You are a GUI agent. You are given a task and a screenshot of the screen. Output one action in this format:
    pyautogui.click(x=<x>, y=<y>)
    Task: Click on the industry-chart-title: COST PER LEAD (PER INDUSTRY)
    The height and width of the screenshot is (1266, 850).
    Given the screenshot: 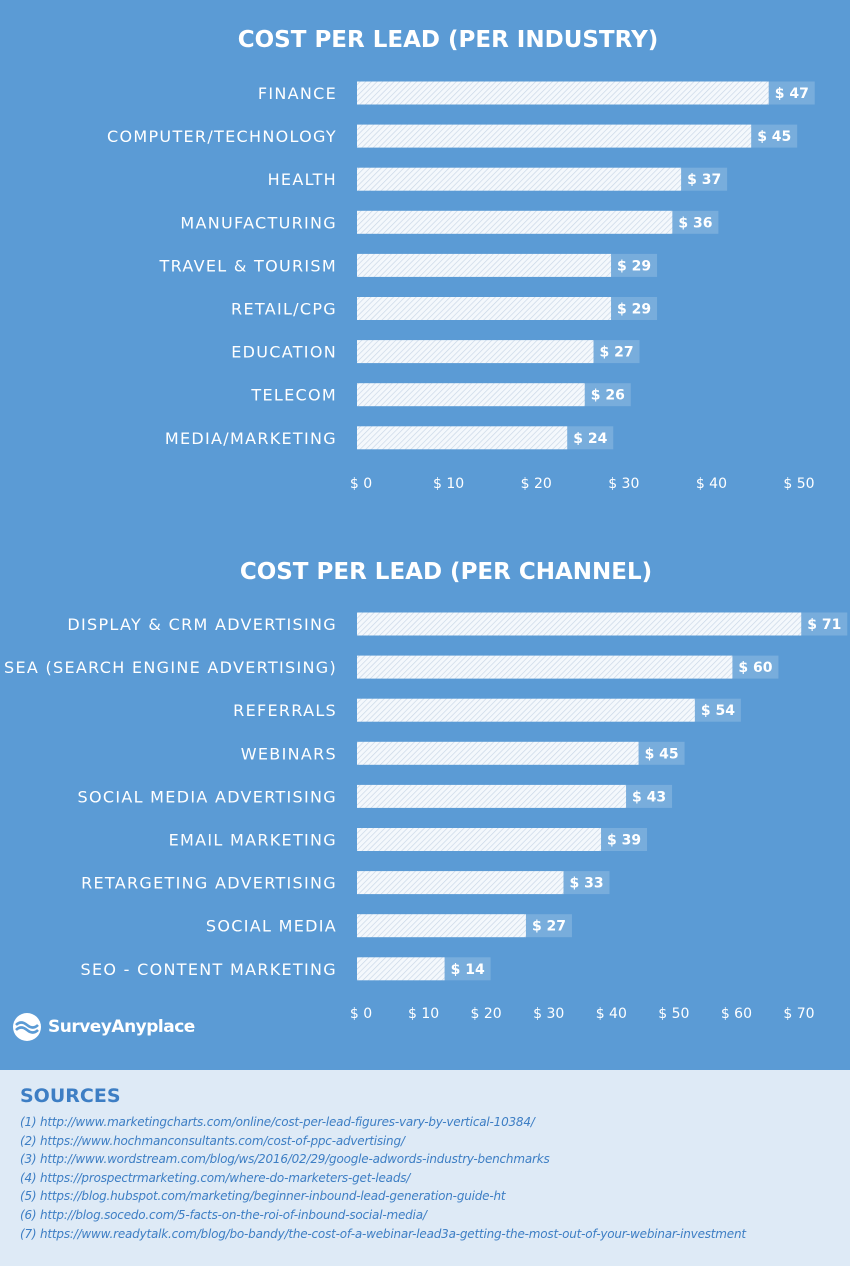 What is the action you would take?
    pyautogui.click(x=448, y=40)
    